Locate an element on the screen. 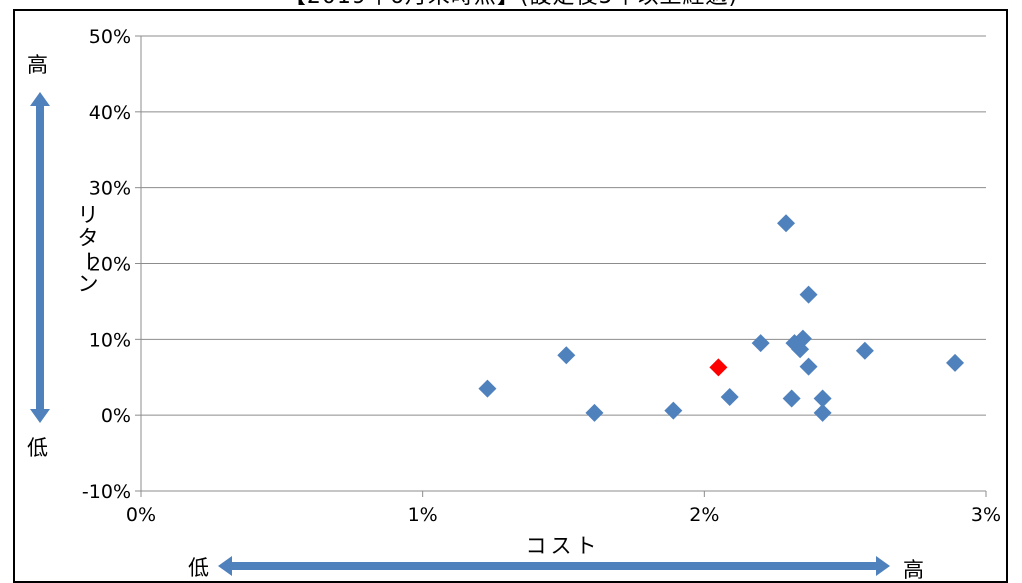 This screenshot has width=1022, height=583. y-double-arrow-shape is located at coordinates (40, 257).